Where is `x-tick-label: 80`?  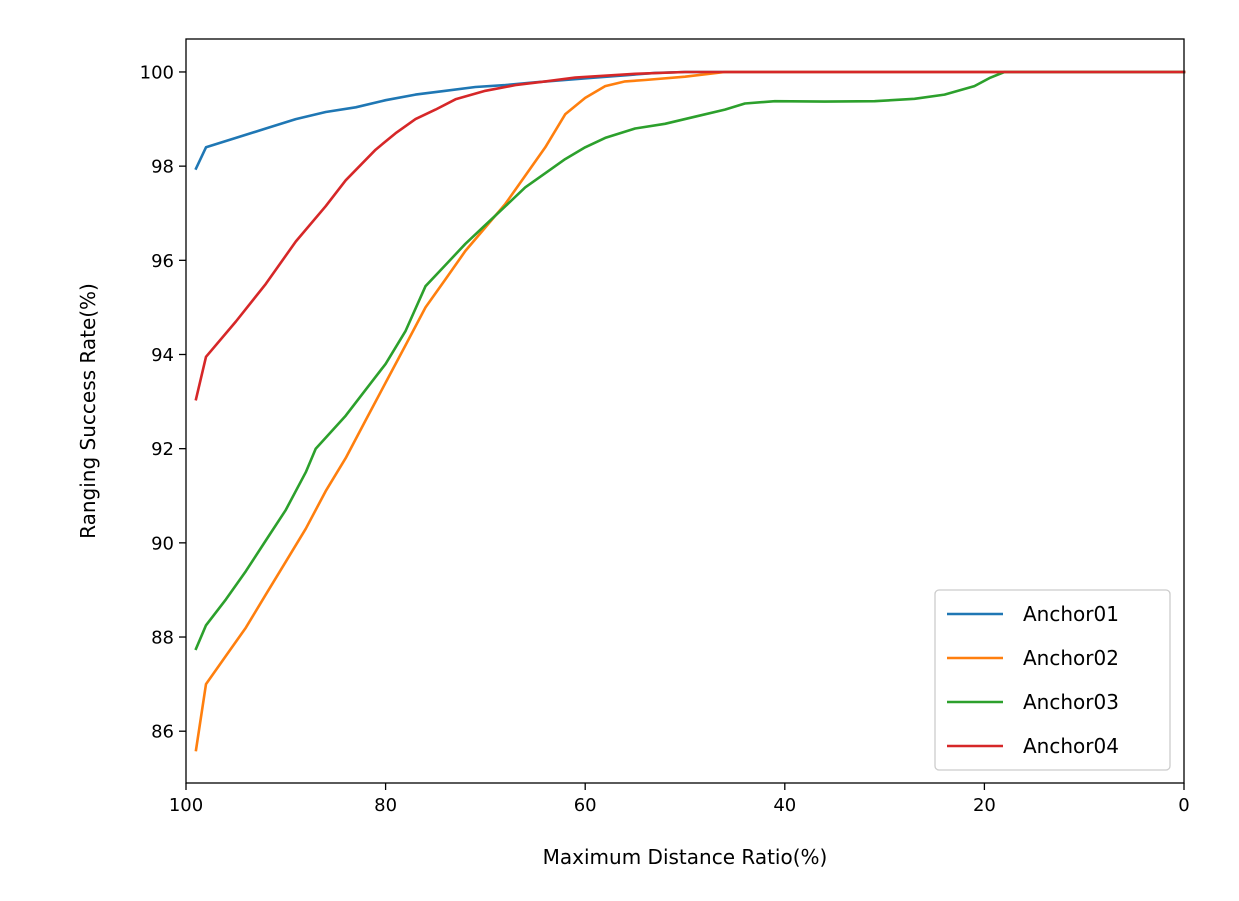
x-tick-label: 80 is located at coordinates (385, 805).